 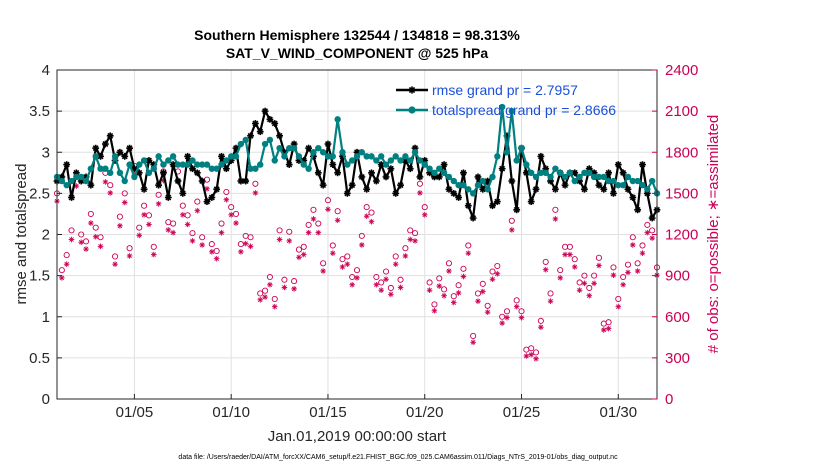 I want to click on y-left-tick-label: 2.5, so click(x=39, y=193).